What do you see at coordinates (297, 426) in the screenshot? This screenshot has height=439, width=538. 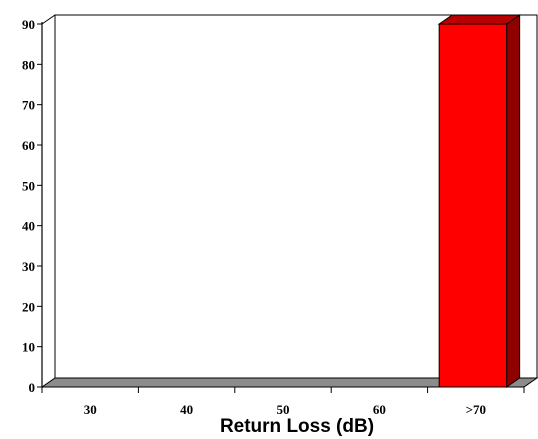 I see `x-axis-title: Return Loss (dB)` at bounding box center [297, 426].